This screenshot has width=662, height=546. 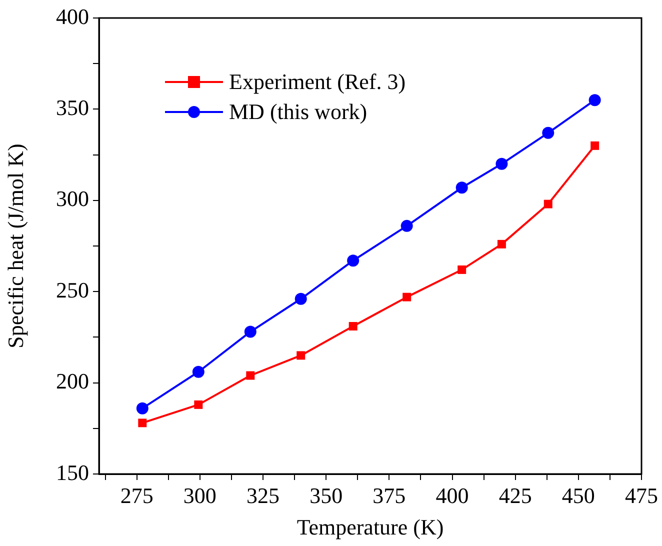 I want to click on x-tick-label: 475, so click(x=641, y=495).